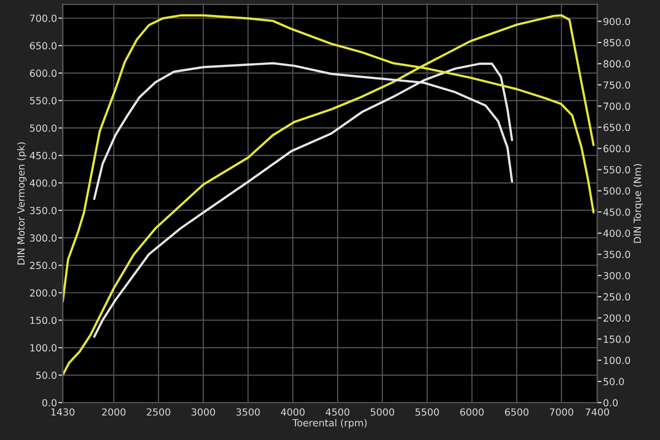 This screenshot has height=440, width=660. I want to click on y-tick-label: 250.0, so click(43, 266).